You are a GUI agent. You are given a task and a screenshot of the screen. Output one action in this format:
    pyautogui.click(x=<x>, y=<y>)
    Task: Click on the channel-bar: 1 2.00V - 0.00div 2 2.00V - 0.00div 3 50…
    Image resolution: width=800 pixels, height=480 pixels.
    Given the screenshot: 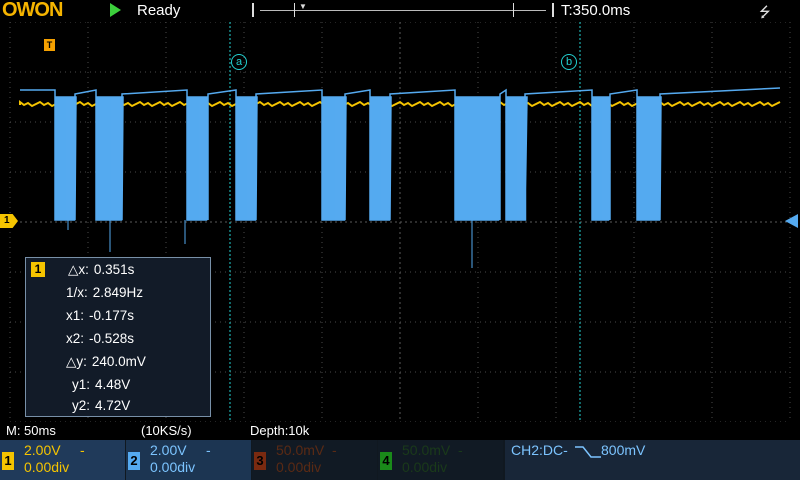 What is the action you would take?
    pyautogui.click(x=400, y=460)
    